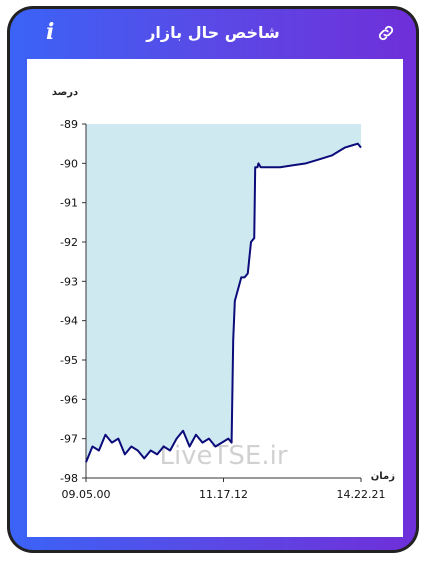  Describe the element at coordinates (383, 476) in the screenshot. I see `x-axis-label: زمان` at that location.